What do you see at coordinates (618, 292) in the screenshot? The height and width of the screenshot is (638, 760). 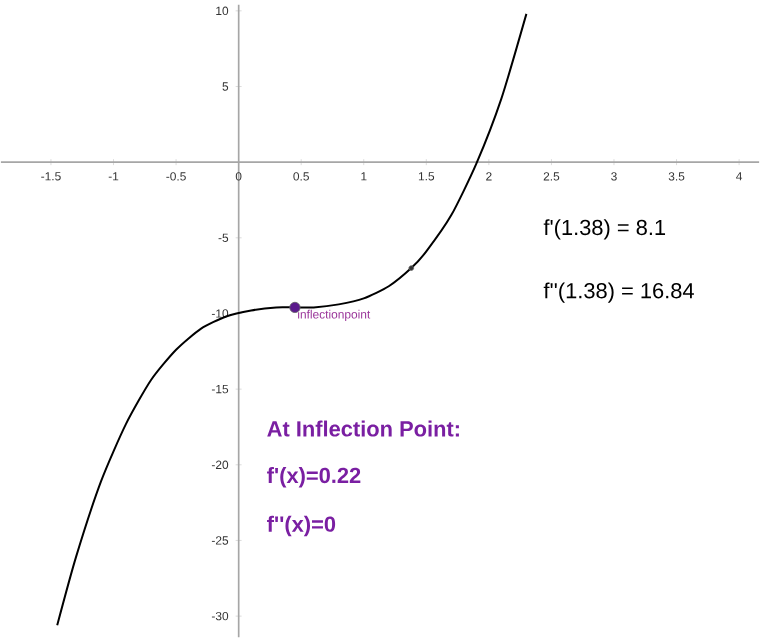 I see `annotation: f''(1.38) = 16.84` at bounding box center [618, 292].